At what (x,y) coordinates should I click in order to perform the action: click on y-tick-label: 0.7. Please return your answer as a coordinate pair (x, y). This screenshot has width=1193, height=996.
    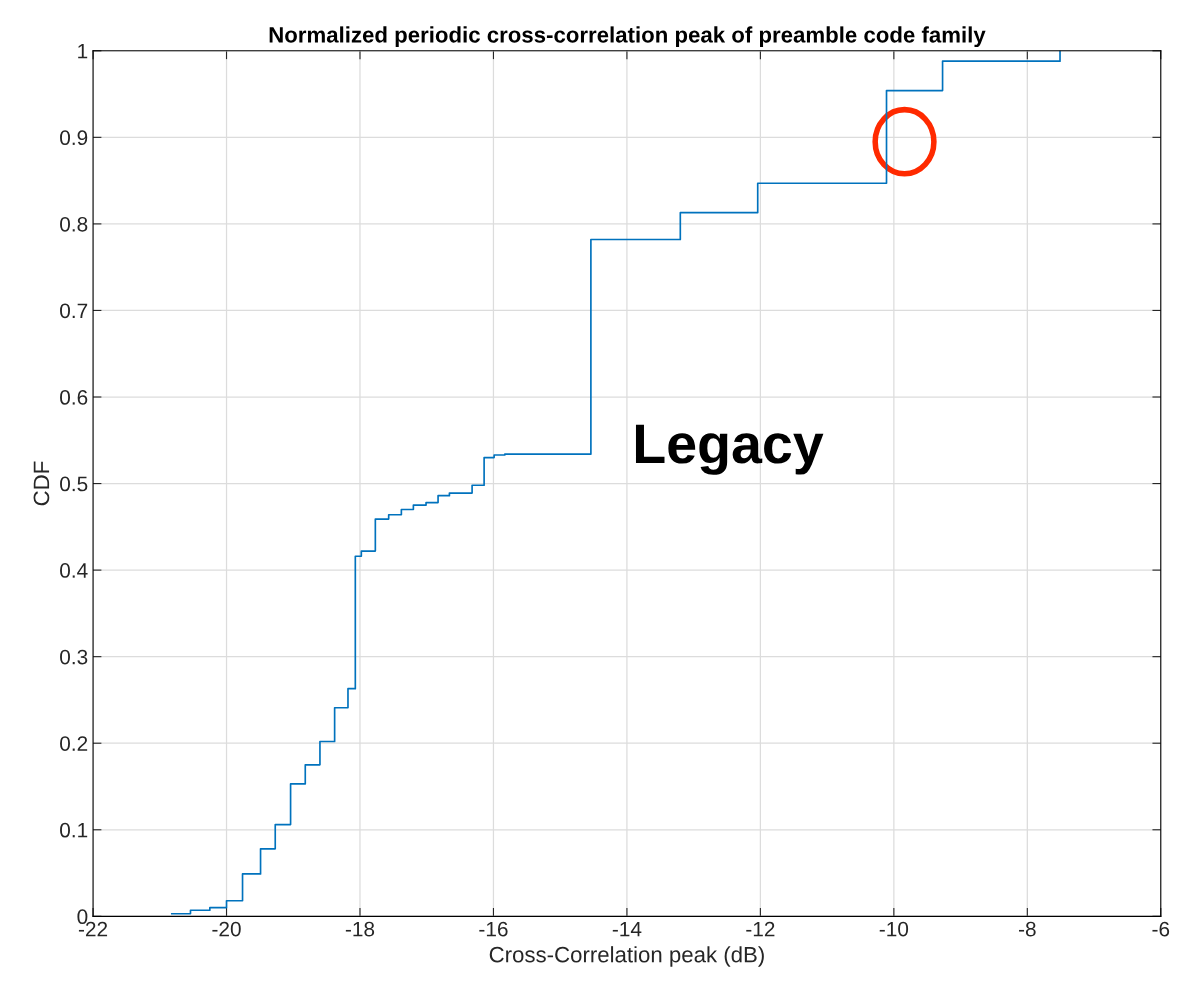
    Looking at the image, I should click on (74, 311).